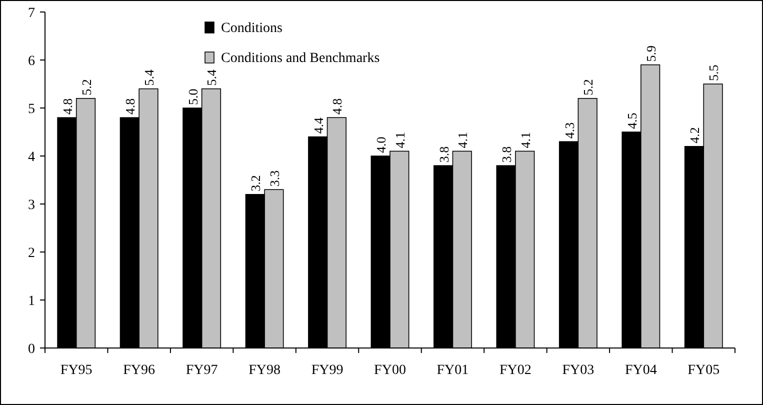 The height and width of the screenshot is (405, 763). Describe the element at coordinates (516, 370) in the screenshot. I see `x-tick-label: FY02` at that location.